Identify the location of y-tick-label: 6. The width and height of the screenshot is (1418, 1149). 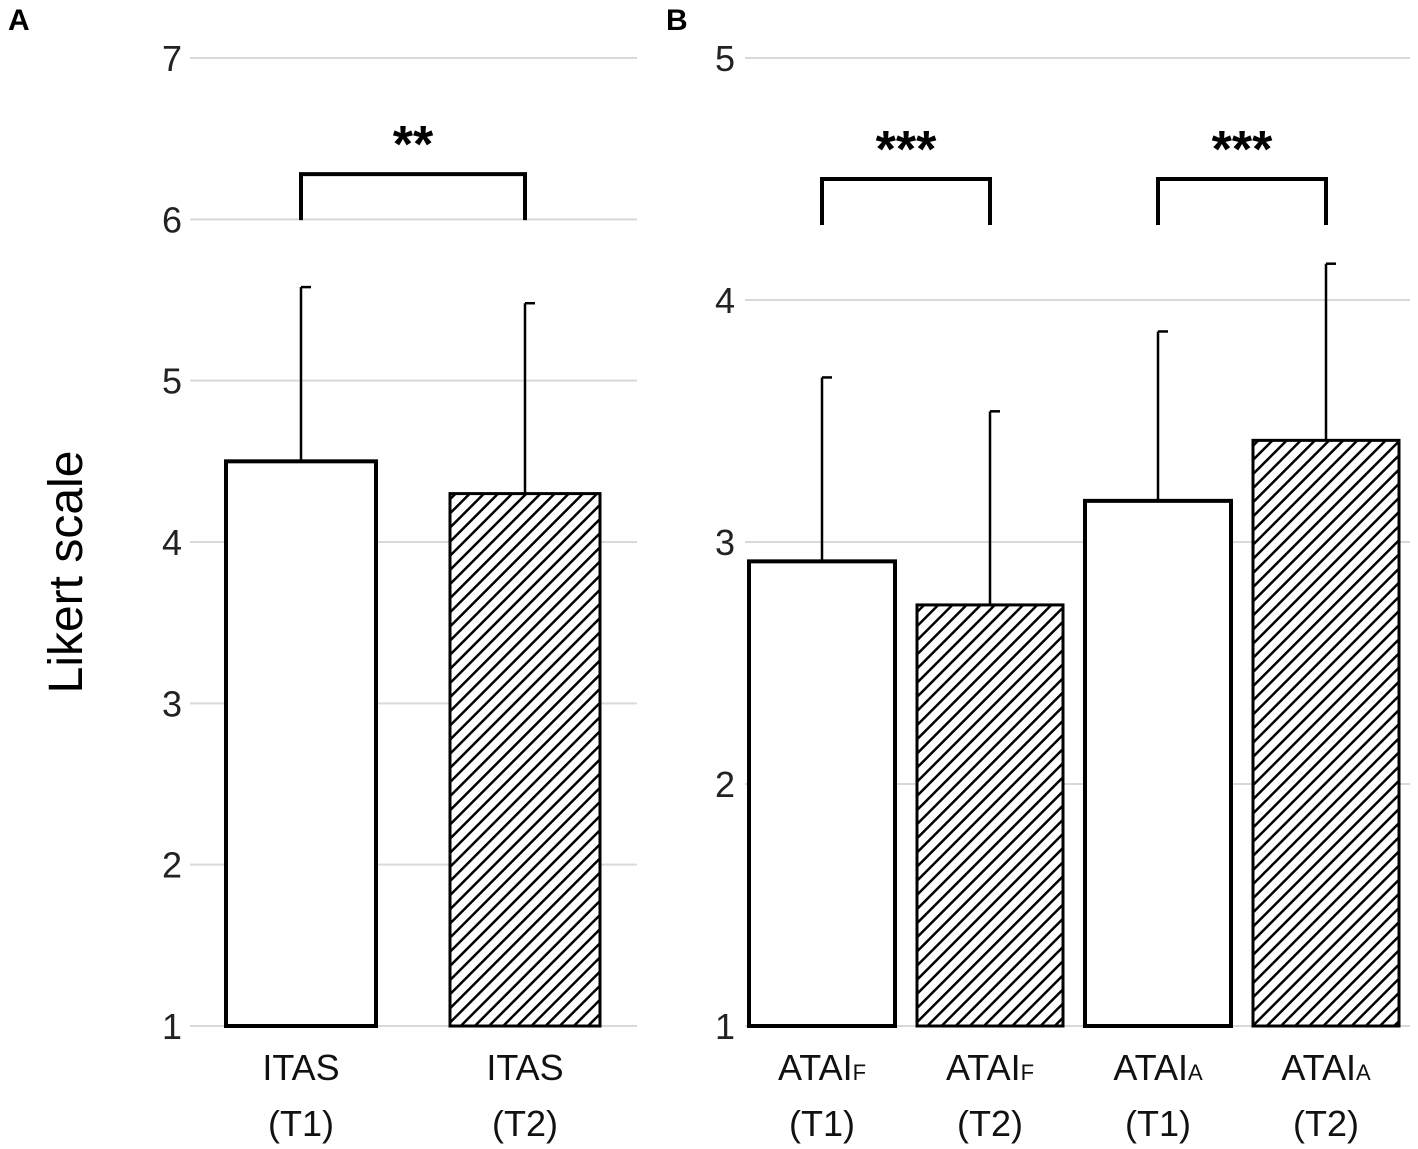
(172, 219).